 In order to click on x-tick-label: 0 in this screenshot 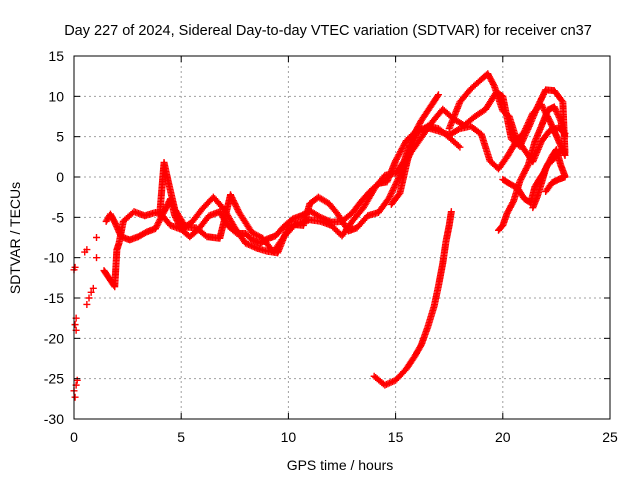, I will do `click(74, 437)`.